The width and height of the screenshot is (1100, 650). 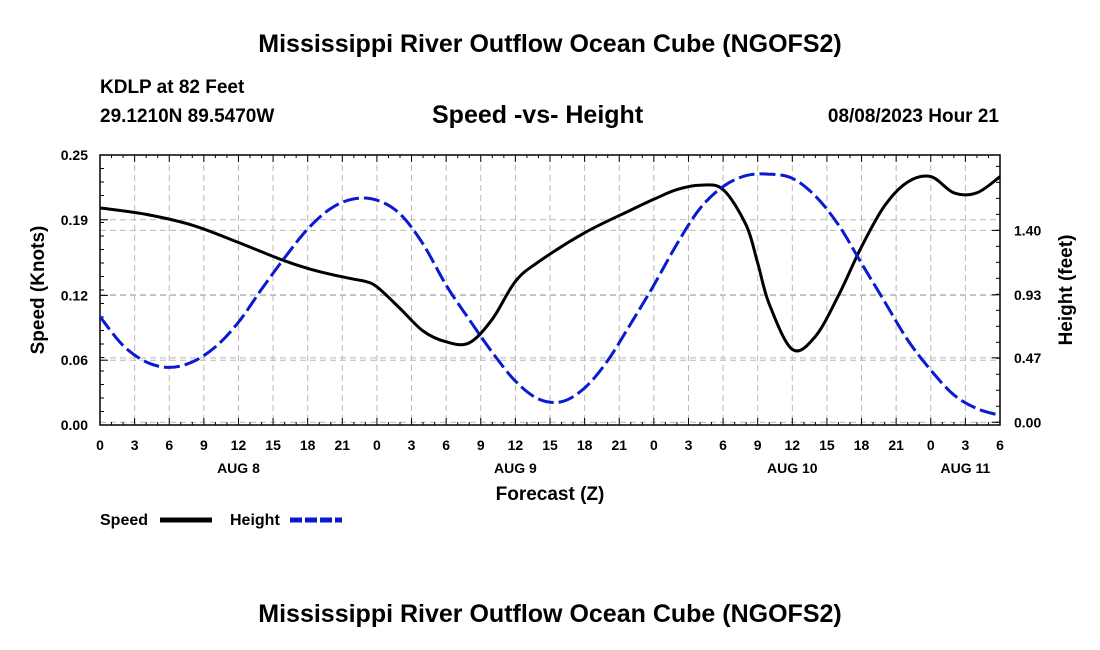 I want to click on day-label: AUG 10, so click(x=792, y=468).